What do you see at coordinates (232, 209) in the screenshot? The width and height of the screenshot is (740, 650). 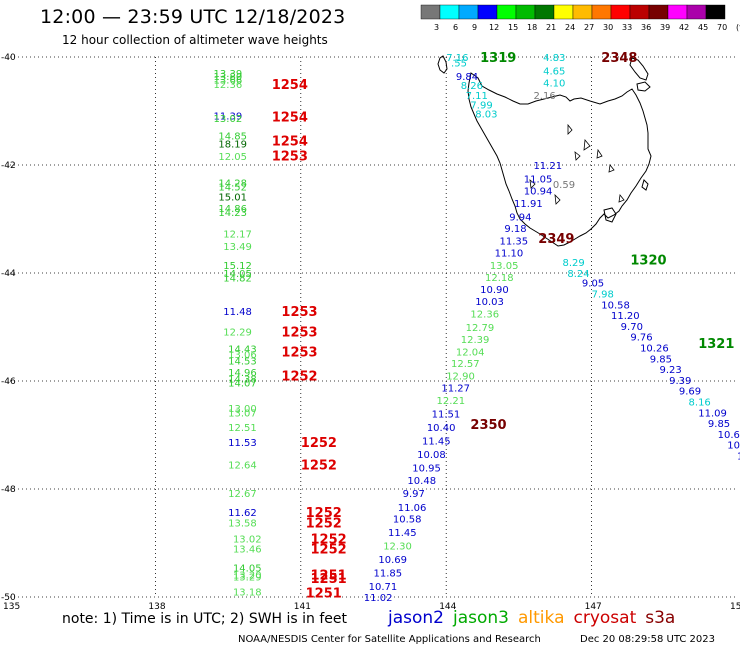 I see `wave-height-value: 14.86` at bounding box center [232, 209].